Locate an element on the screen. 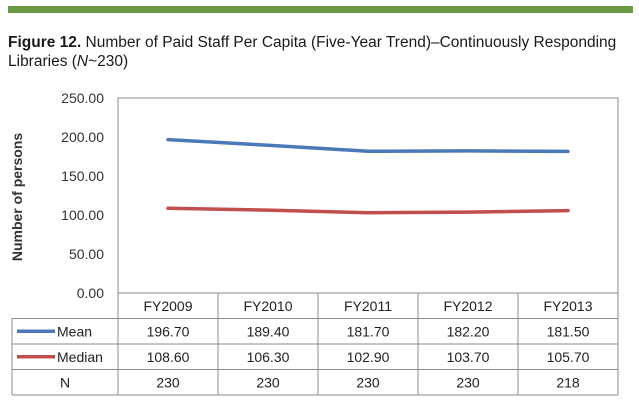 The width and height of the screenshot is (639, 414). figure-title-text-2: ~230) is located at coordinates (108, 61).